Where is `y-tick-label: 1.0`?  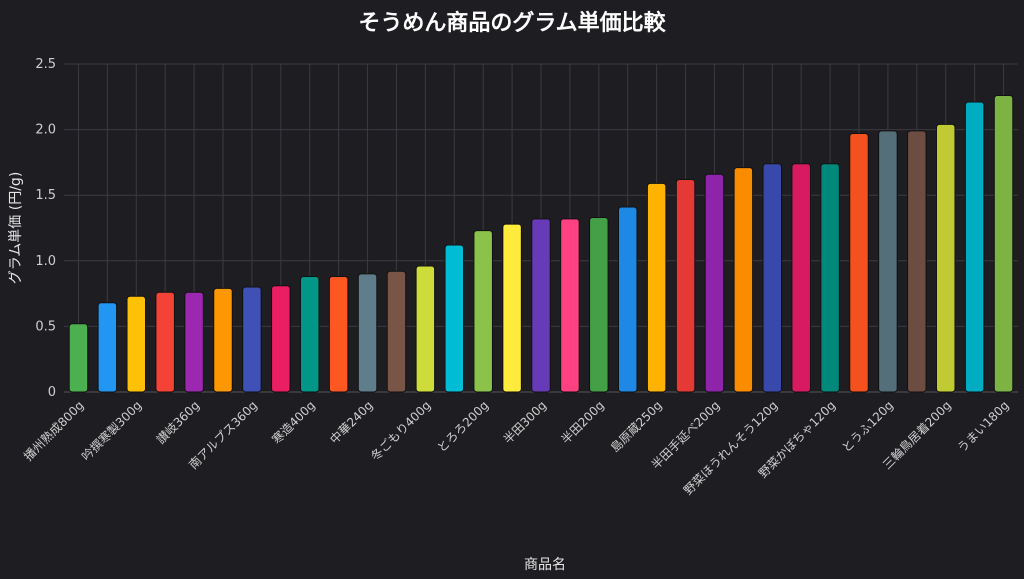
y-tick-label: 1.0 is located at coordinates (45, 261).